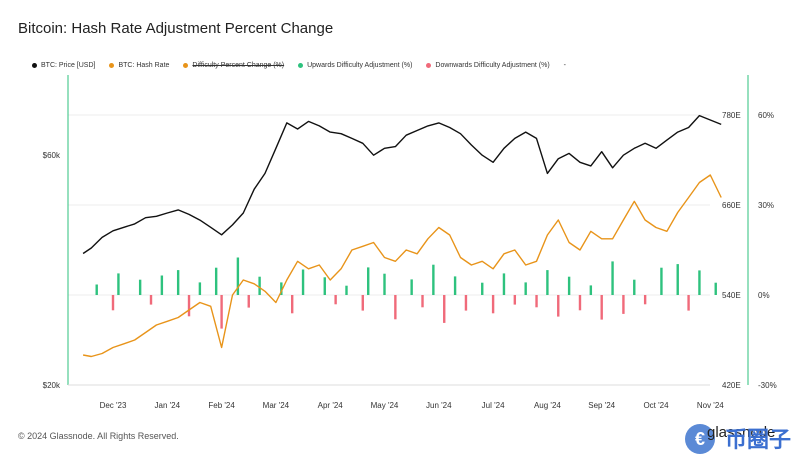 The height and width of the screenshot is (456, 811). What do you see at coordinates (144, 65) in the screenshot?
I see `legend-label: BTC: Hash Rate` at bounding box center [144, 65].